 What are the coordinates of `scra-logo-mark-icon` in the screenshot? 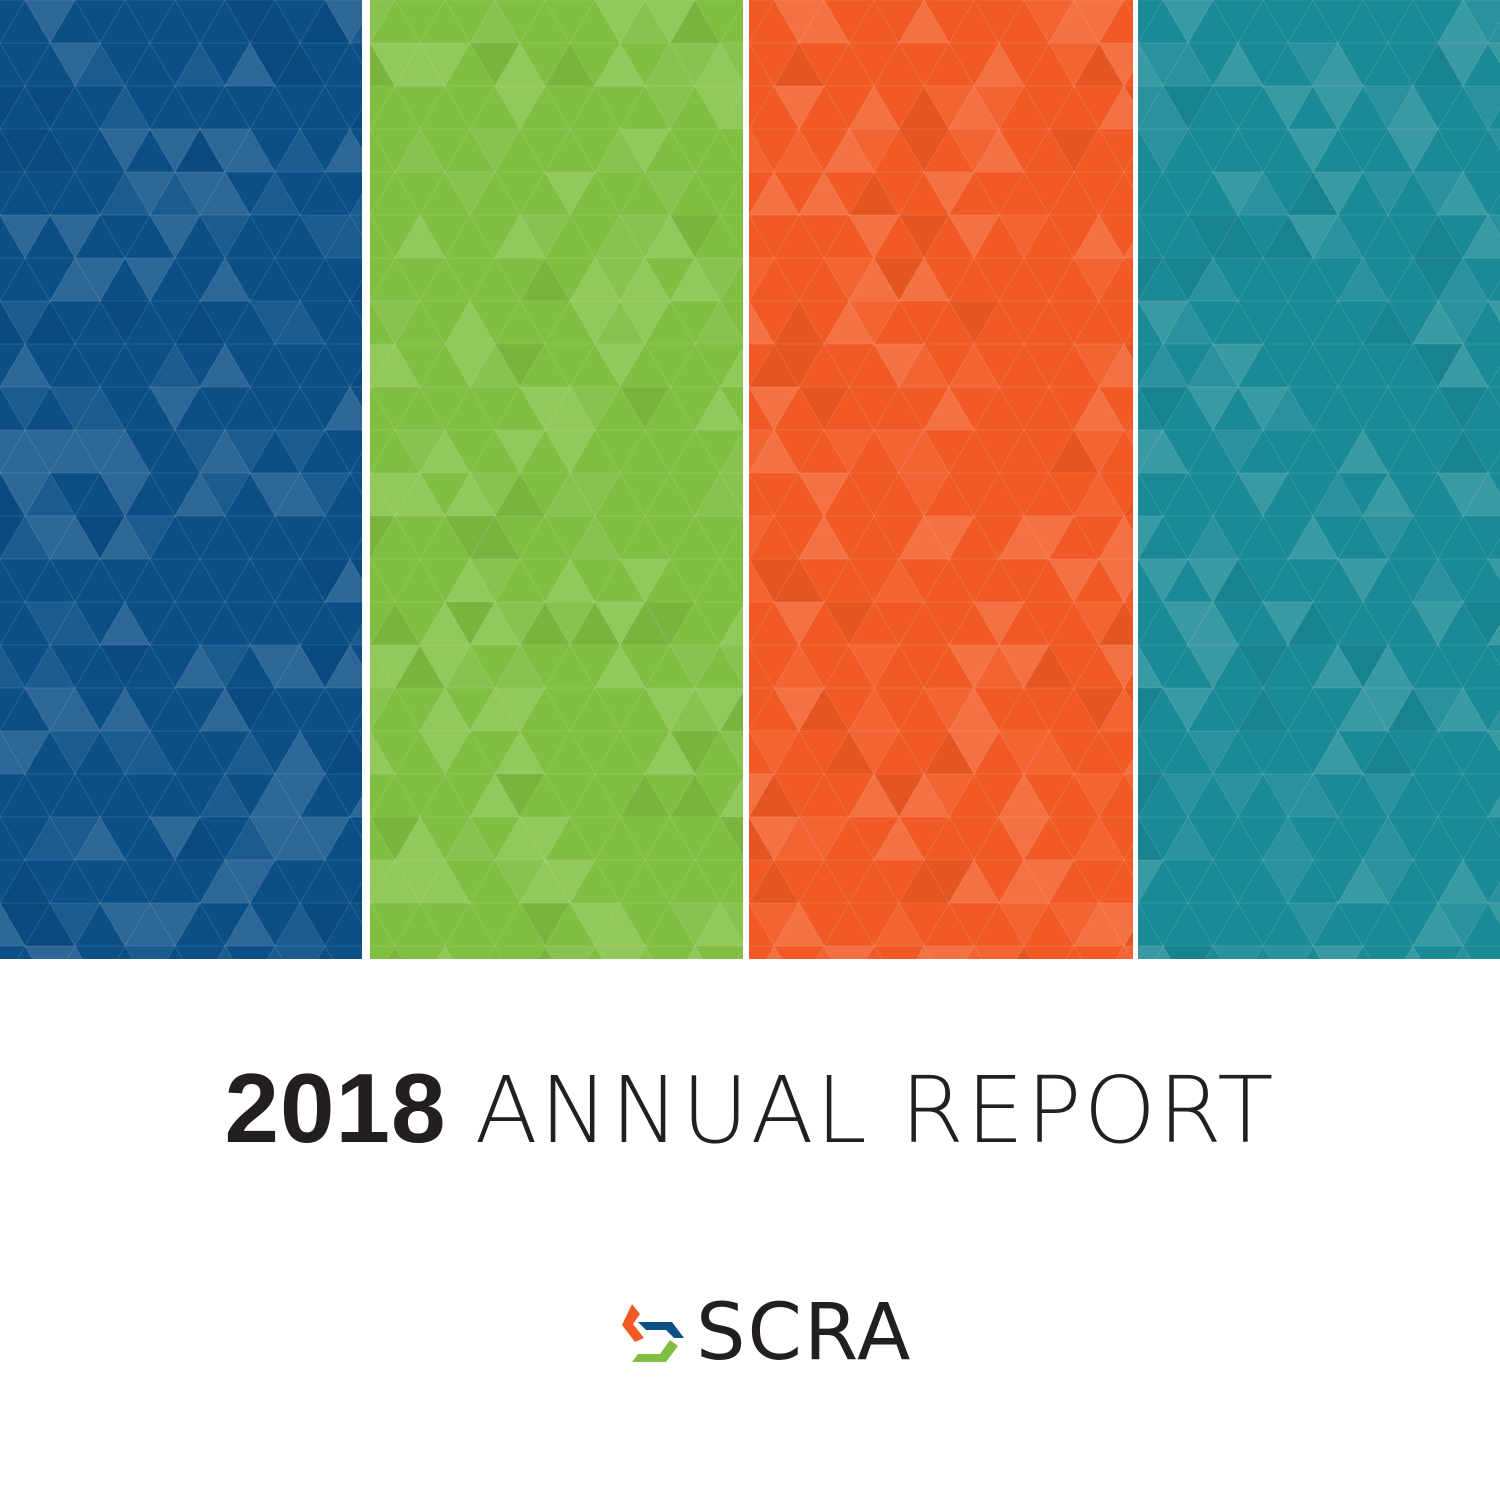 It's located at (653, 1333).